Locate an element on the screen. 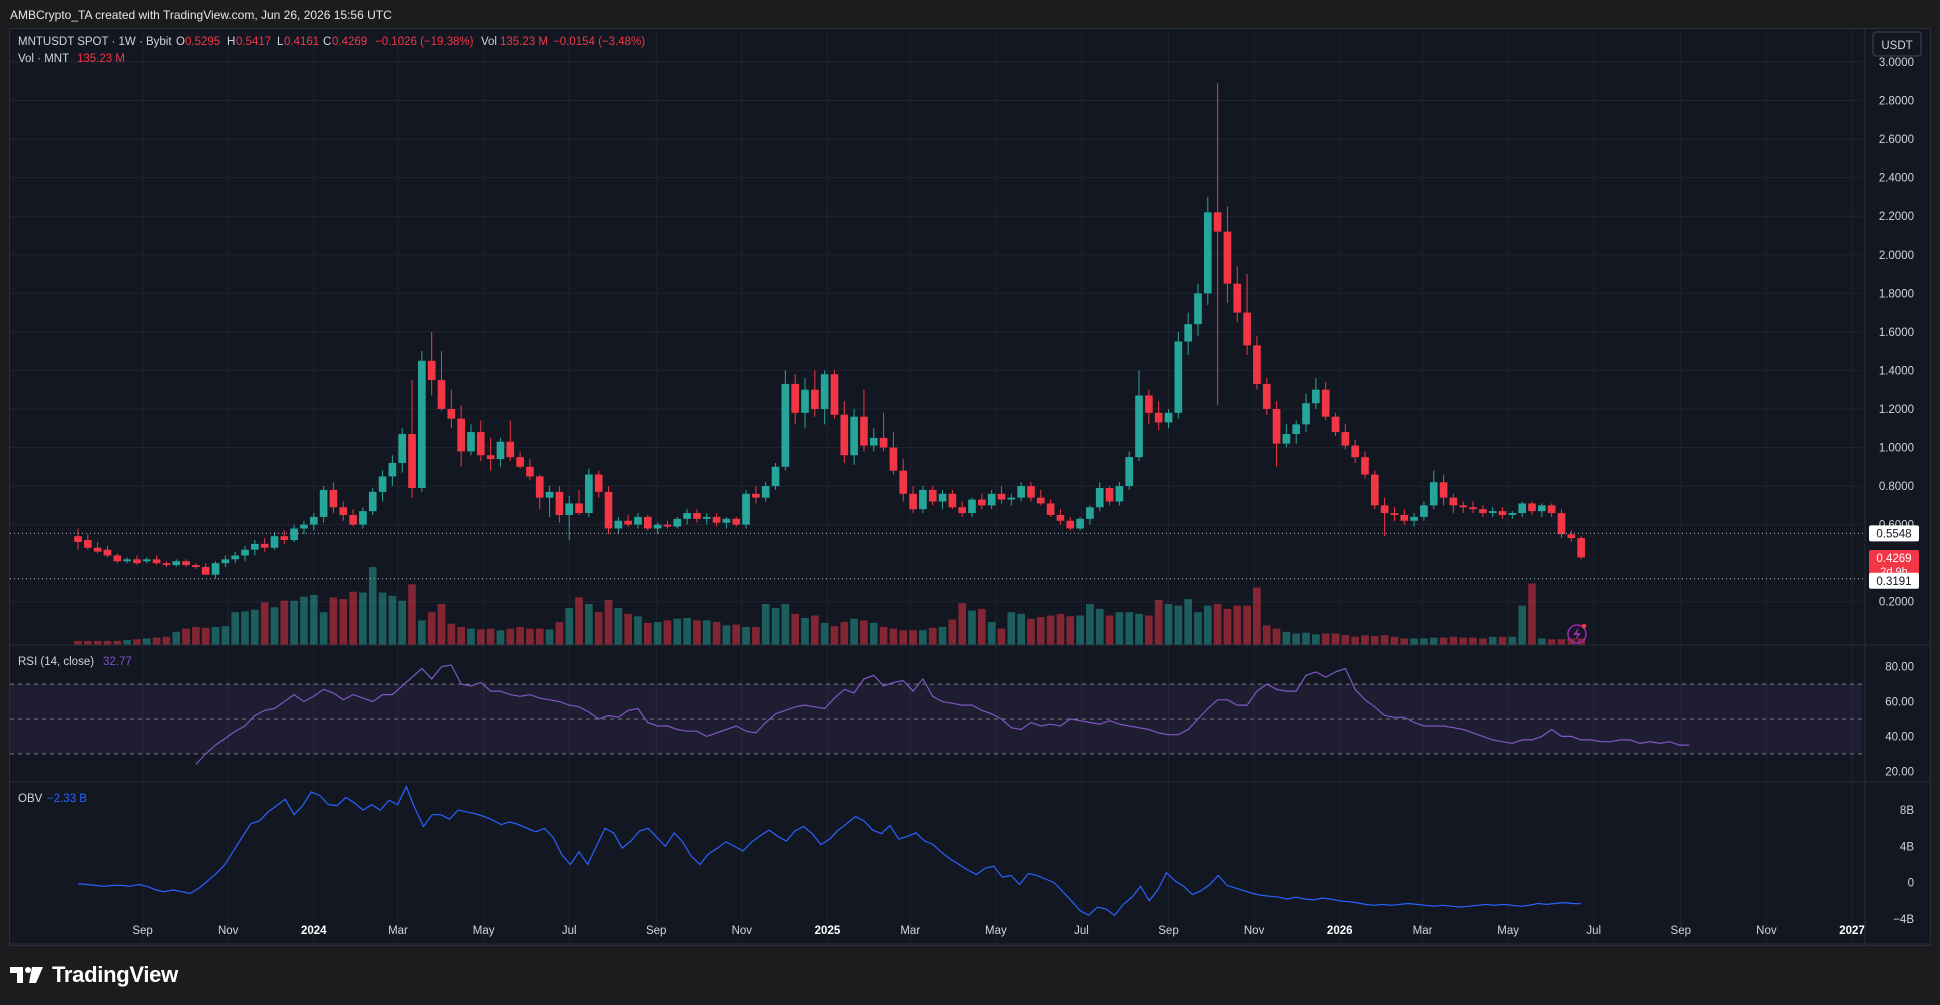 The image size is (1940, 1005). high-value: 0.5417 is located at coordinates (253, 42).